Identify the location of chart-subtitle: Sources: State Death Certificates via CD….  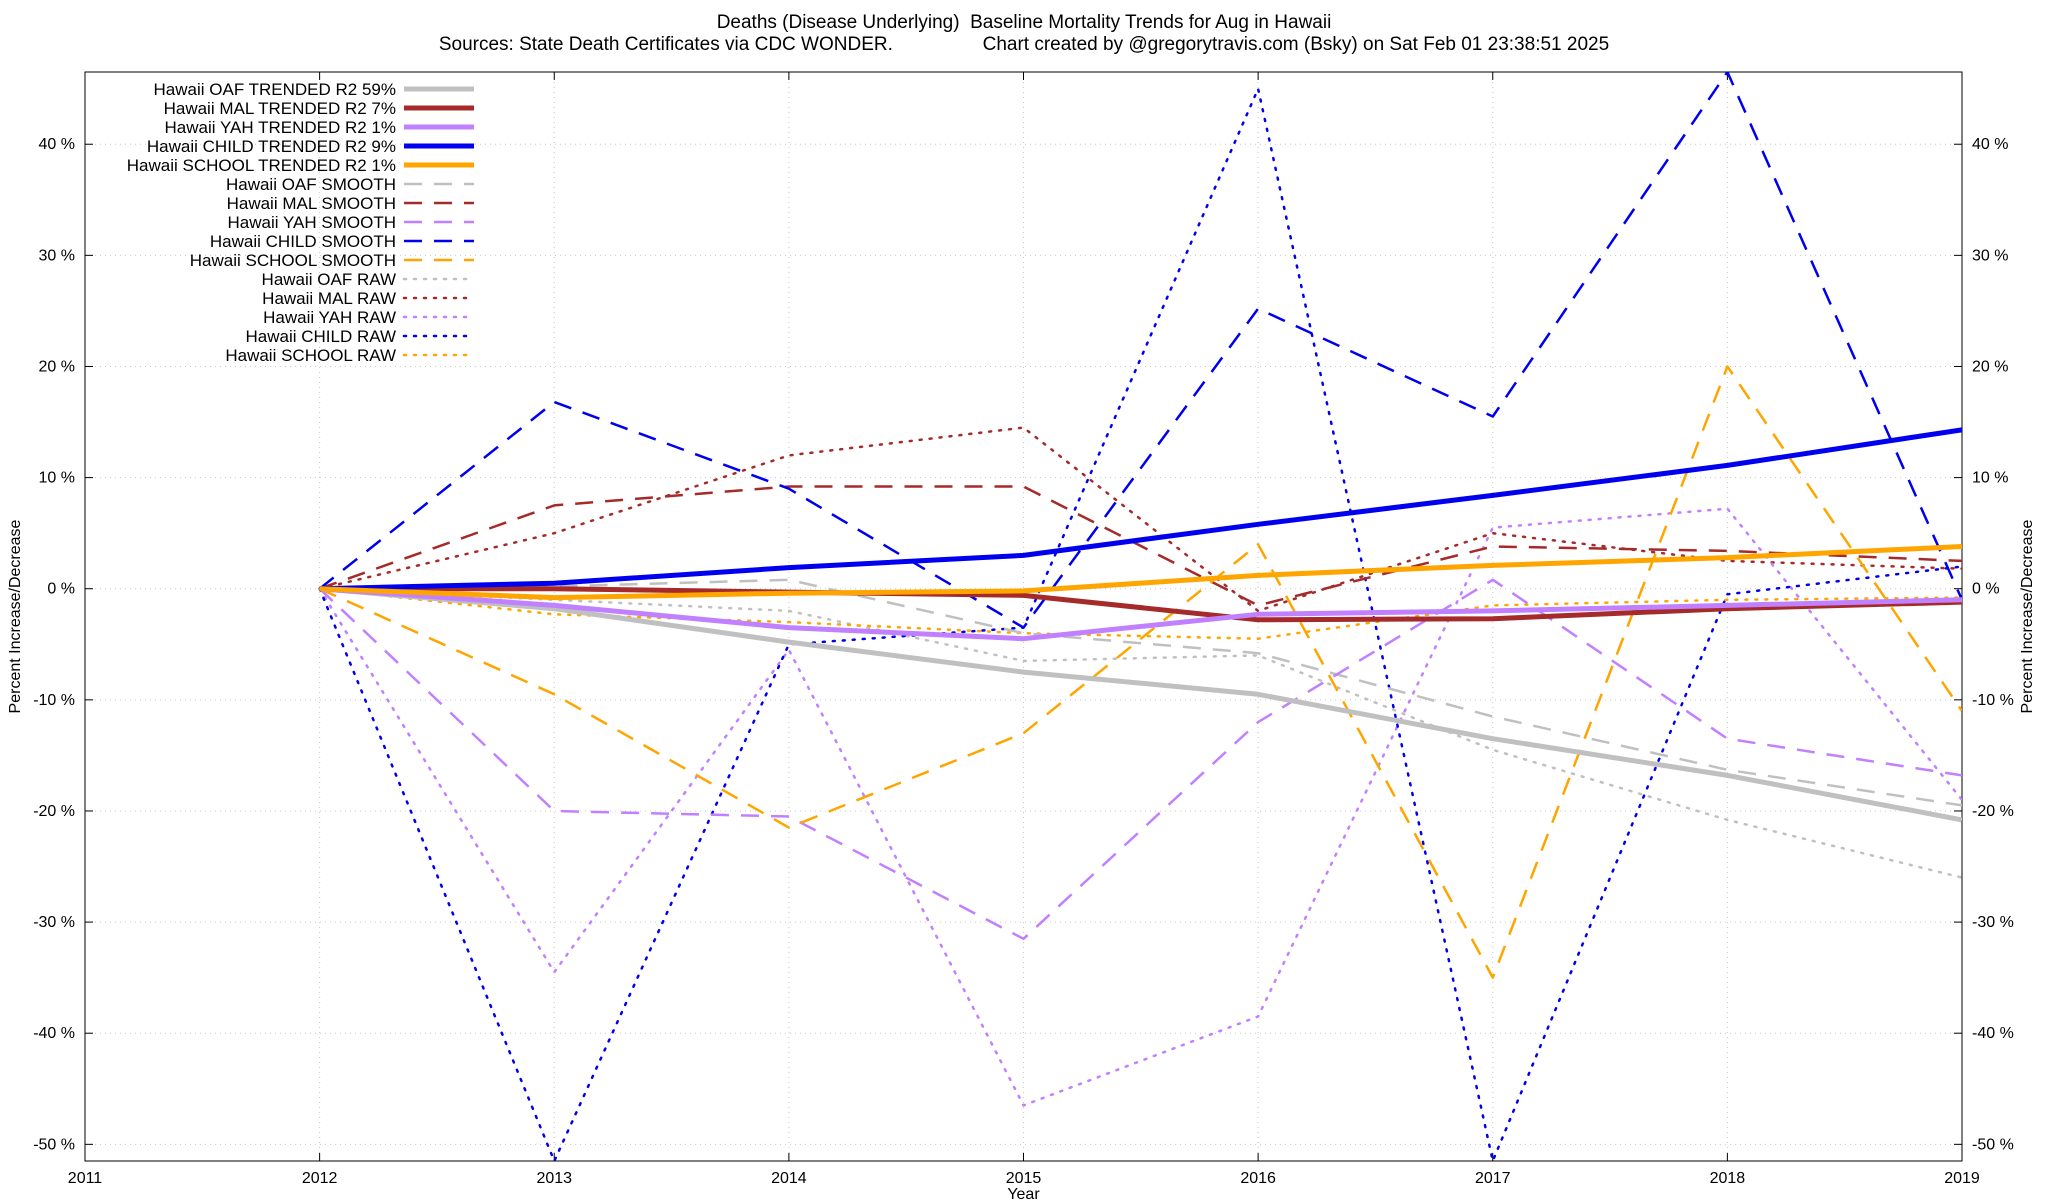
(1024, 44).